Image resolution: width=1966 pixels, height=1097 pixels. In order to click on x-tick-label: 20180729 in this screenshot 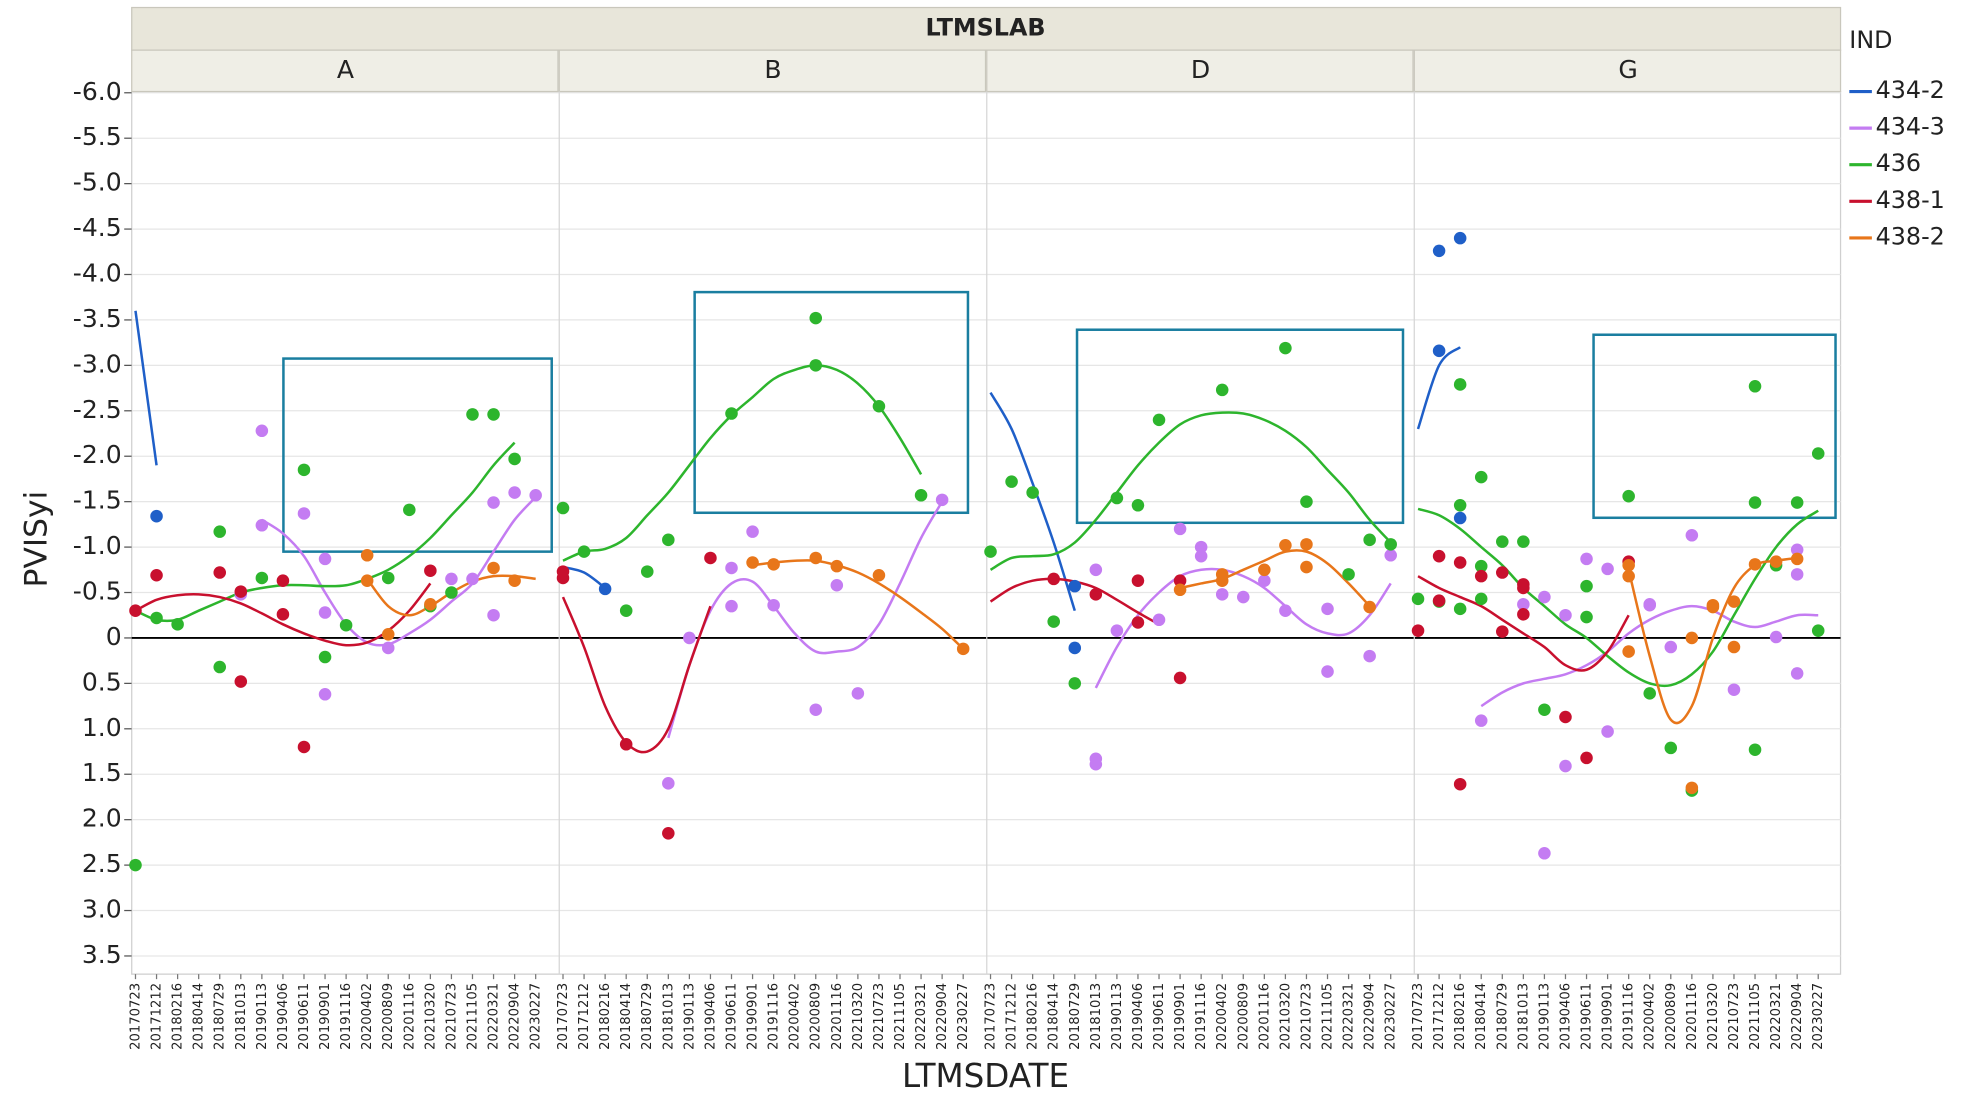, I will do `click(1075, 1016)`.